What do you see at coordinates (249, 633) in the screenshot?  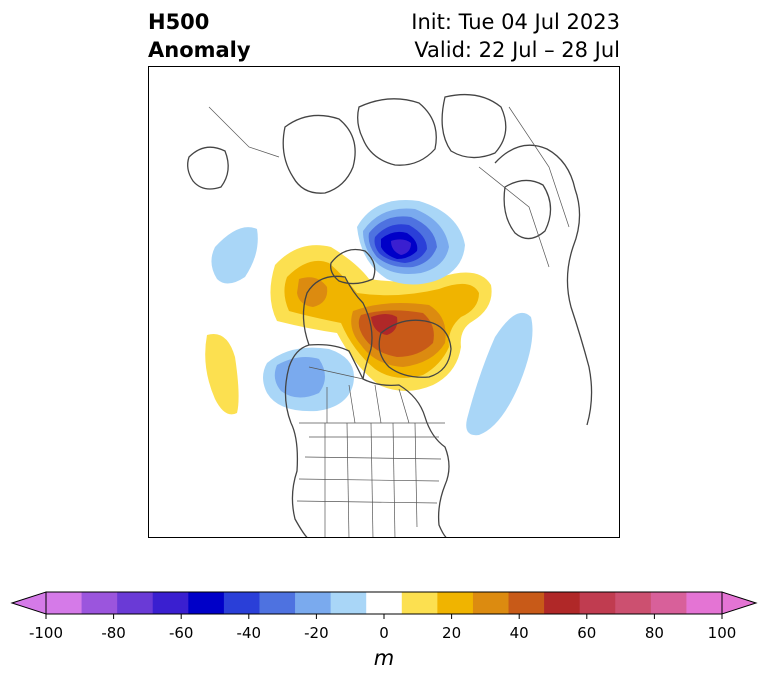 I see `colorbar-tick-label: -40` at bounding box center [249, 633].